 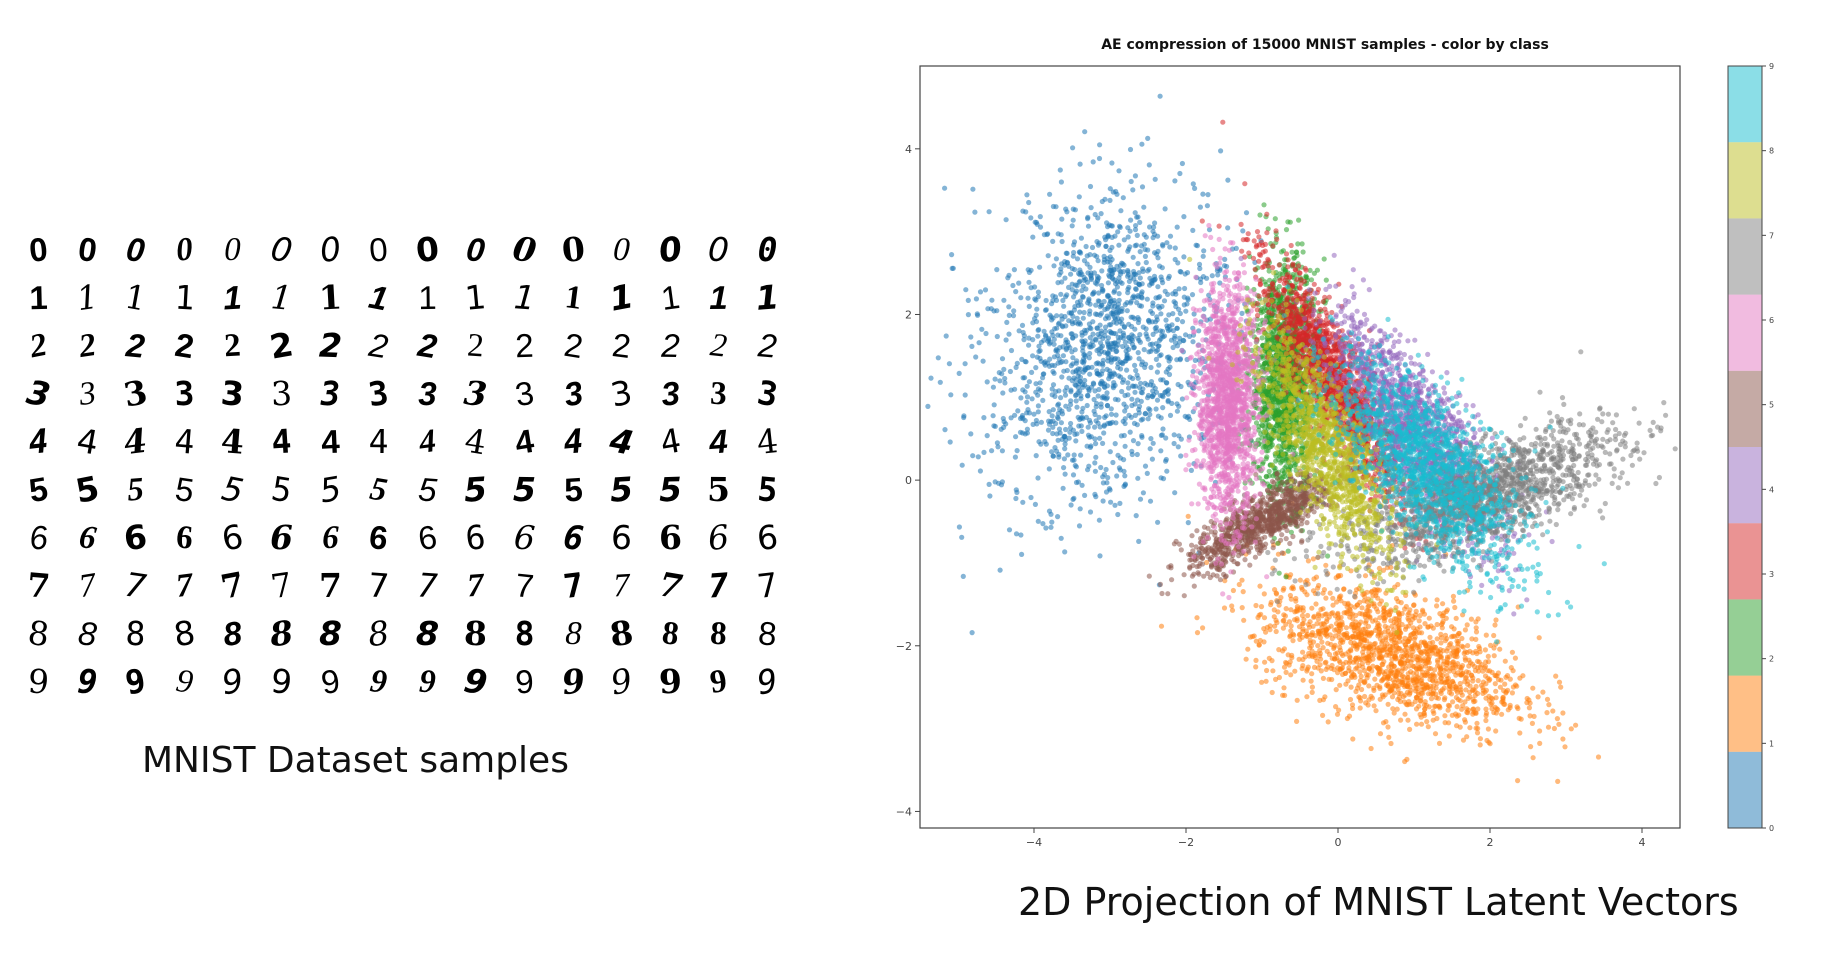 I want to click on digit-sample: 8, so click(x=573, y=634).